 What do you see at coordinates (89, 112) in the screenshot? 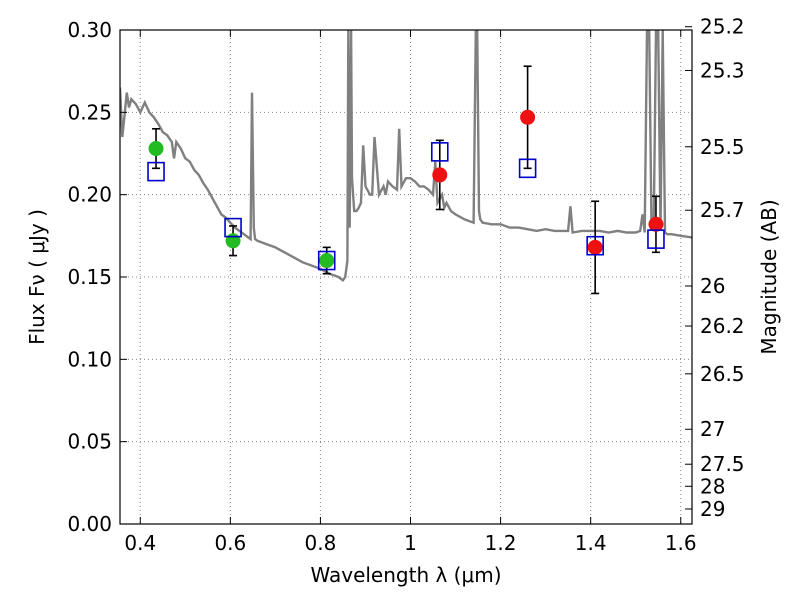
I see `y-tick-label: 0.25` at bounding box center [89, 112].